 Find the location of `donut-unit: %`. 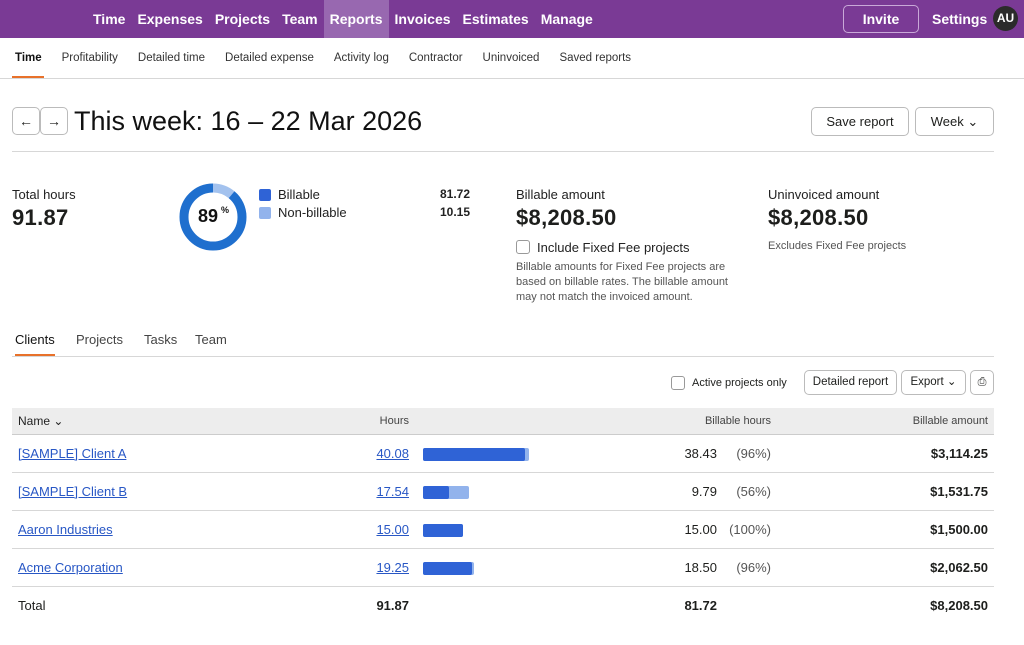

donut-unit: % is located at coordinates (225, 210).